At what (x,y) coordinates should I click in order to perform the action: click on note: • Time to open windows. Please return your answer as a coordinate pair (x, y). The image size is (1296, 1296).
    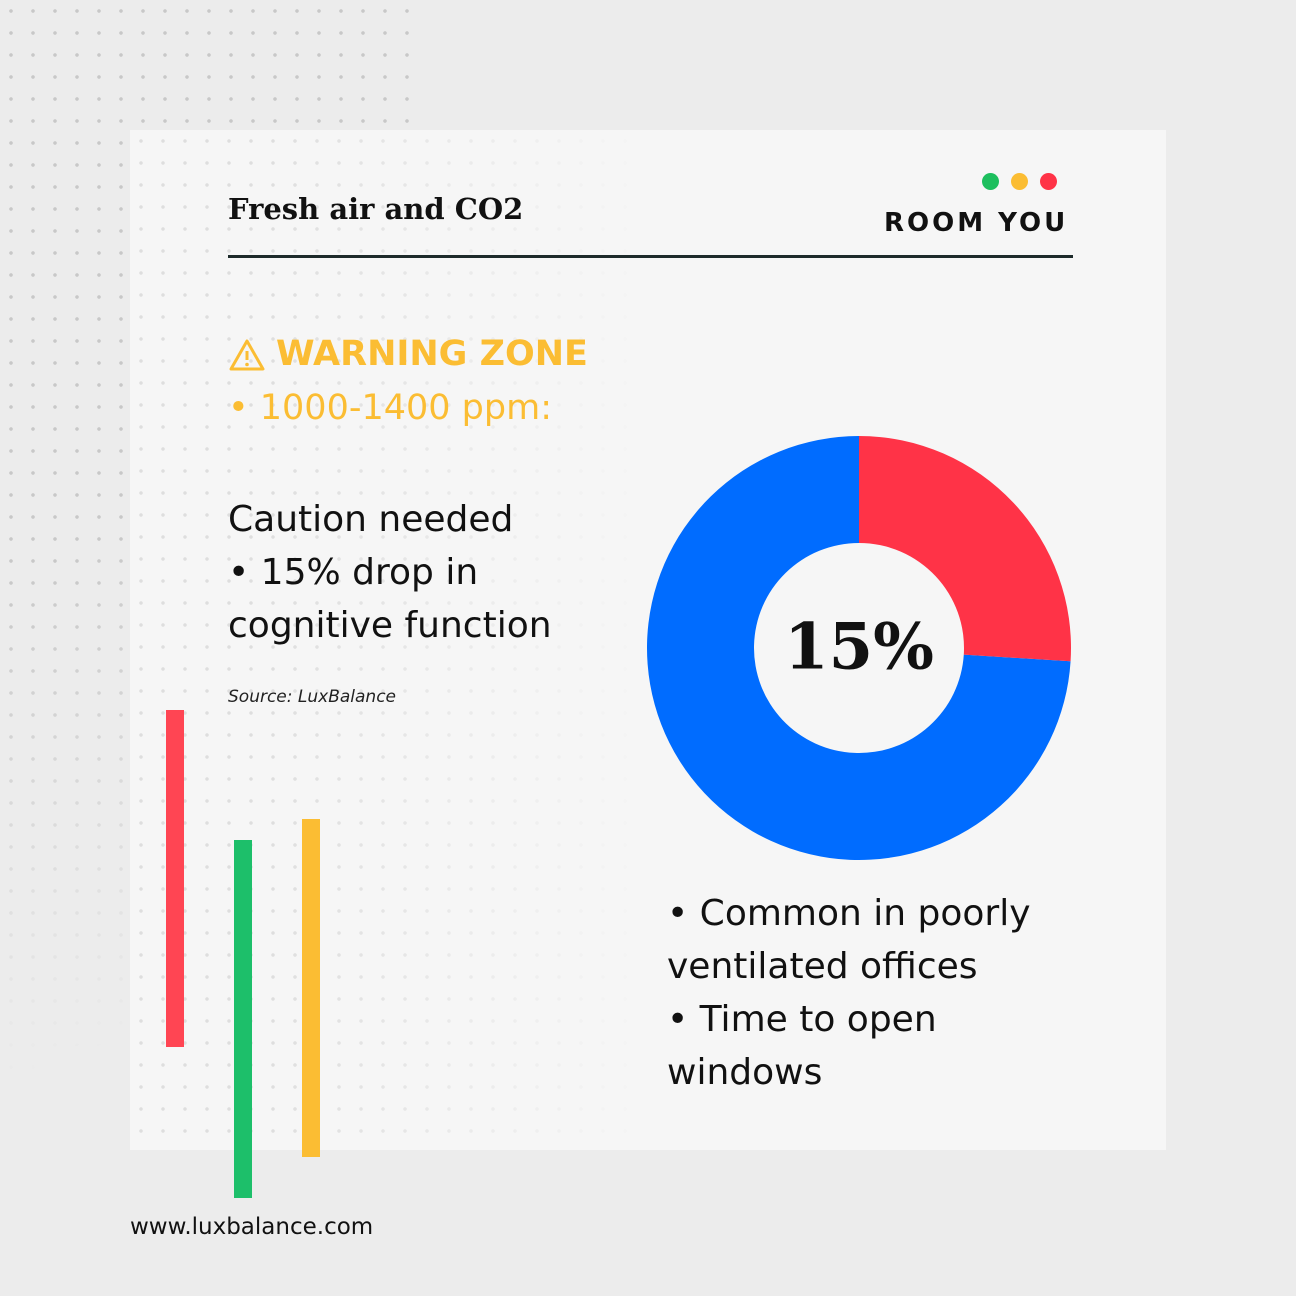
    Looking at the image, I should click on (802, 1046).